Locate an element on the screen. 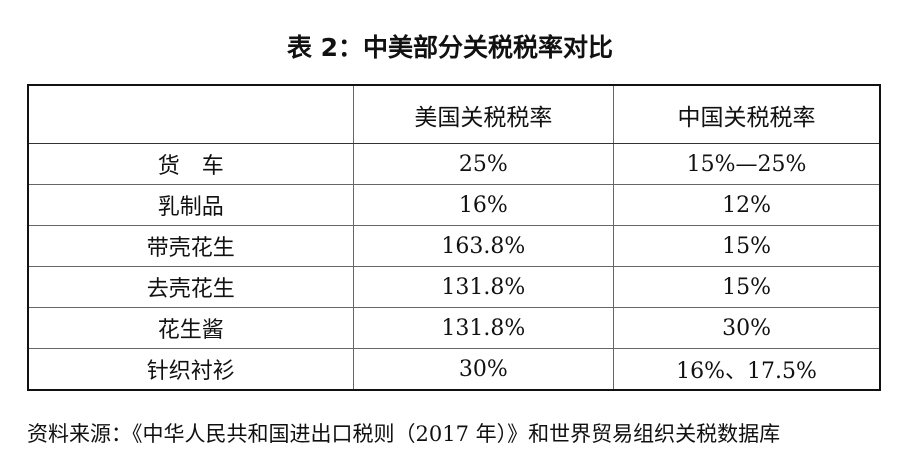  header-cell is located at coordinates (190, 114).